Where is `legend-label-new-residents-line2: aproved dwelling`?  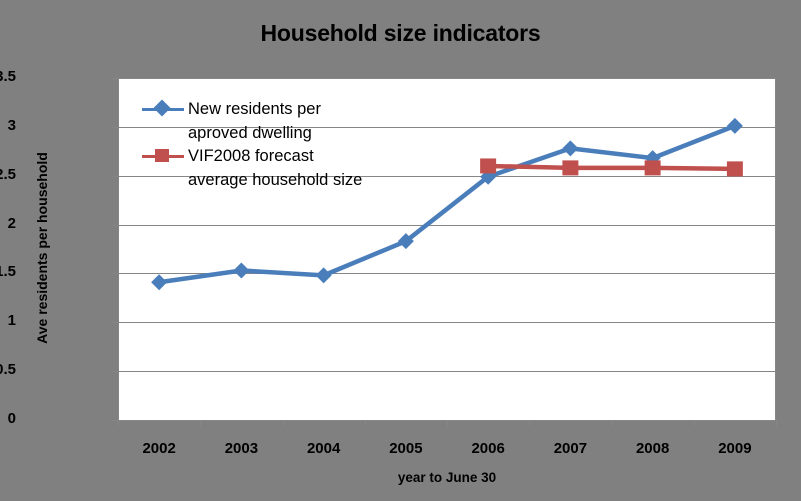 legend-label-new-residents-line2: aproved dwelling is located at coordinates (250, 133).